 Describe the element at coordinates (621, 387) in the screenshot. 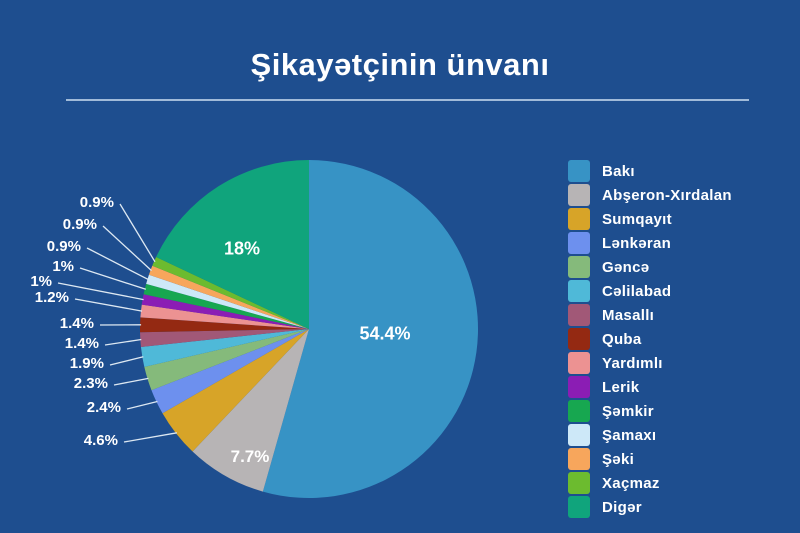

I see `legend-label: Lerik` at that location.